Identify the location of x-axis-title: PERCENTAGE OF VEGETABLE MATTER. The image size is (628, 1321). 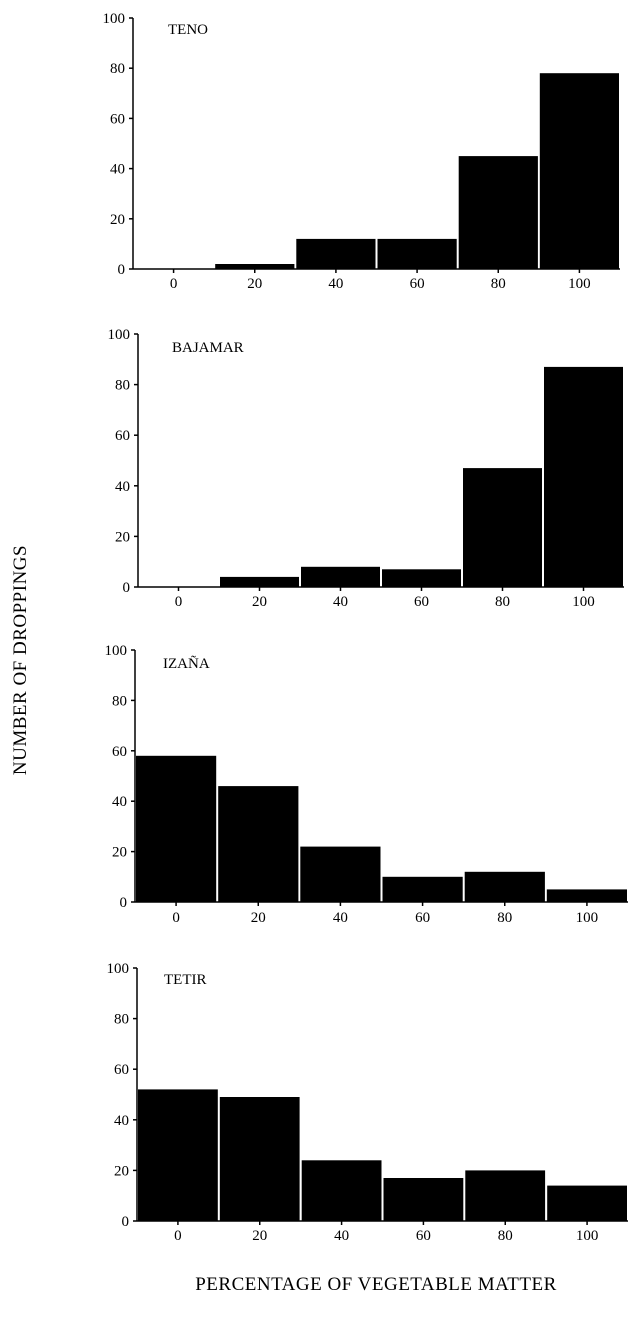
(376, 1284).